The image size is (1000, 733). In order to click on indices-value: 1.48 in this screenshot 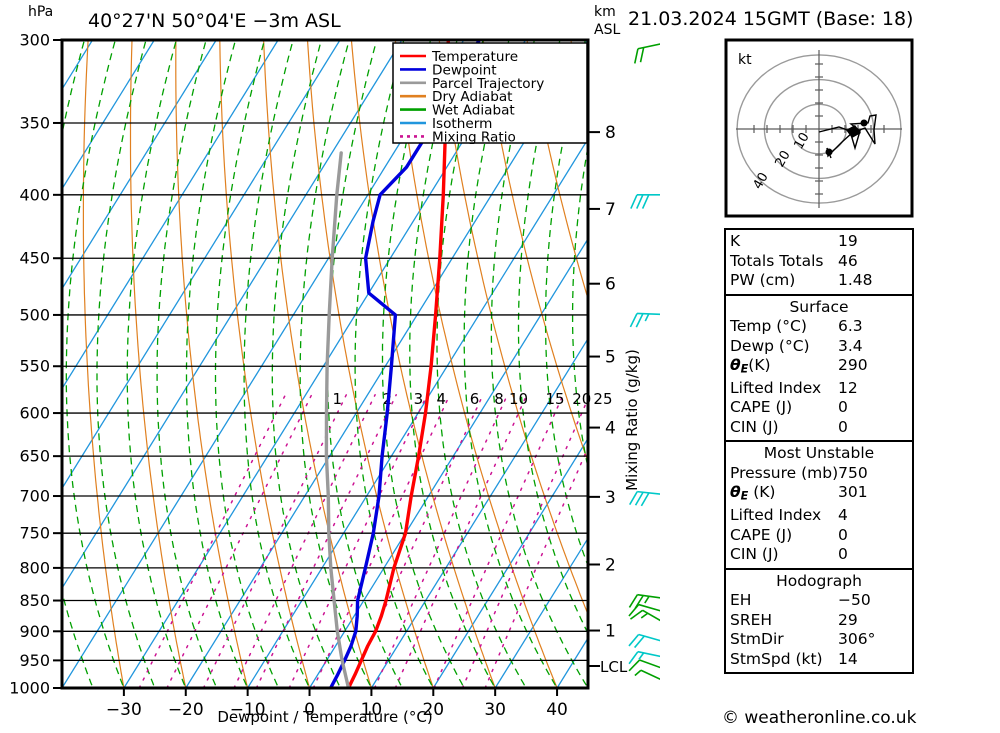, I will do `click(855, 280)`.